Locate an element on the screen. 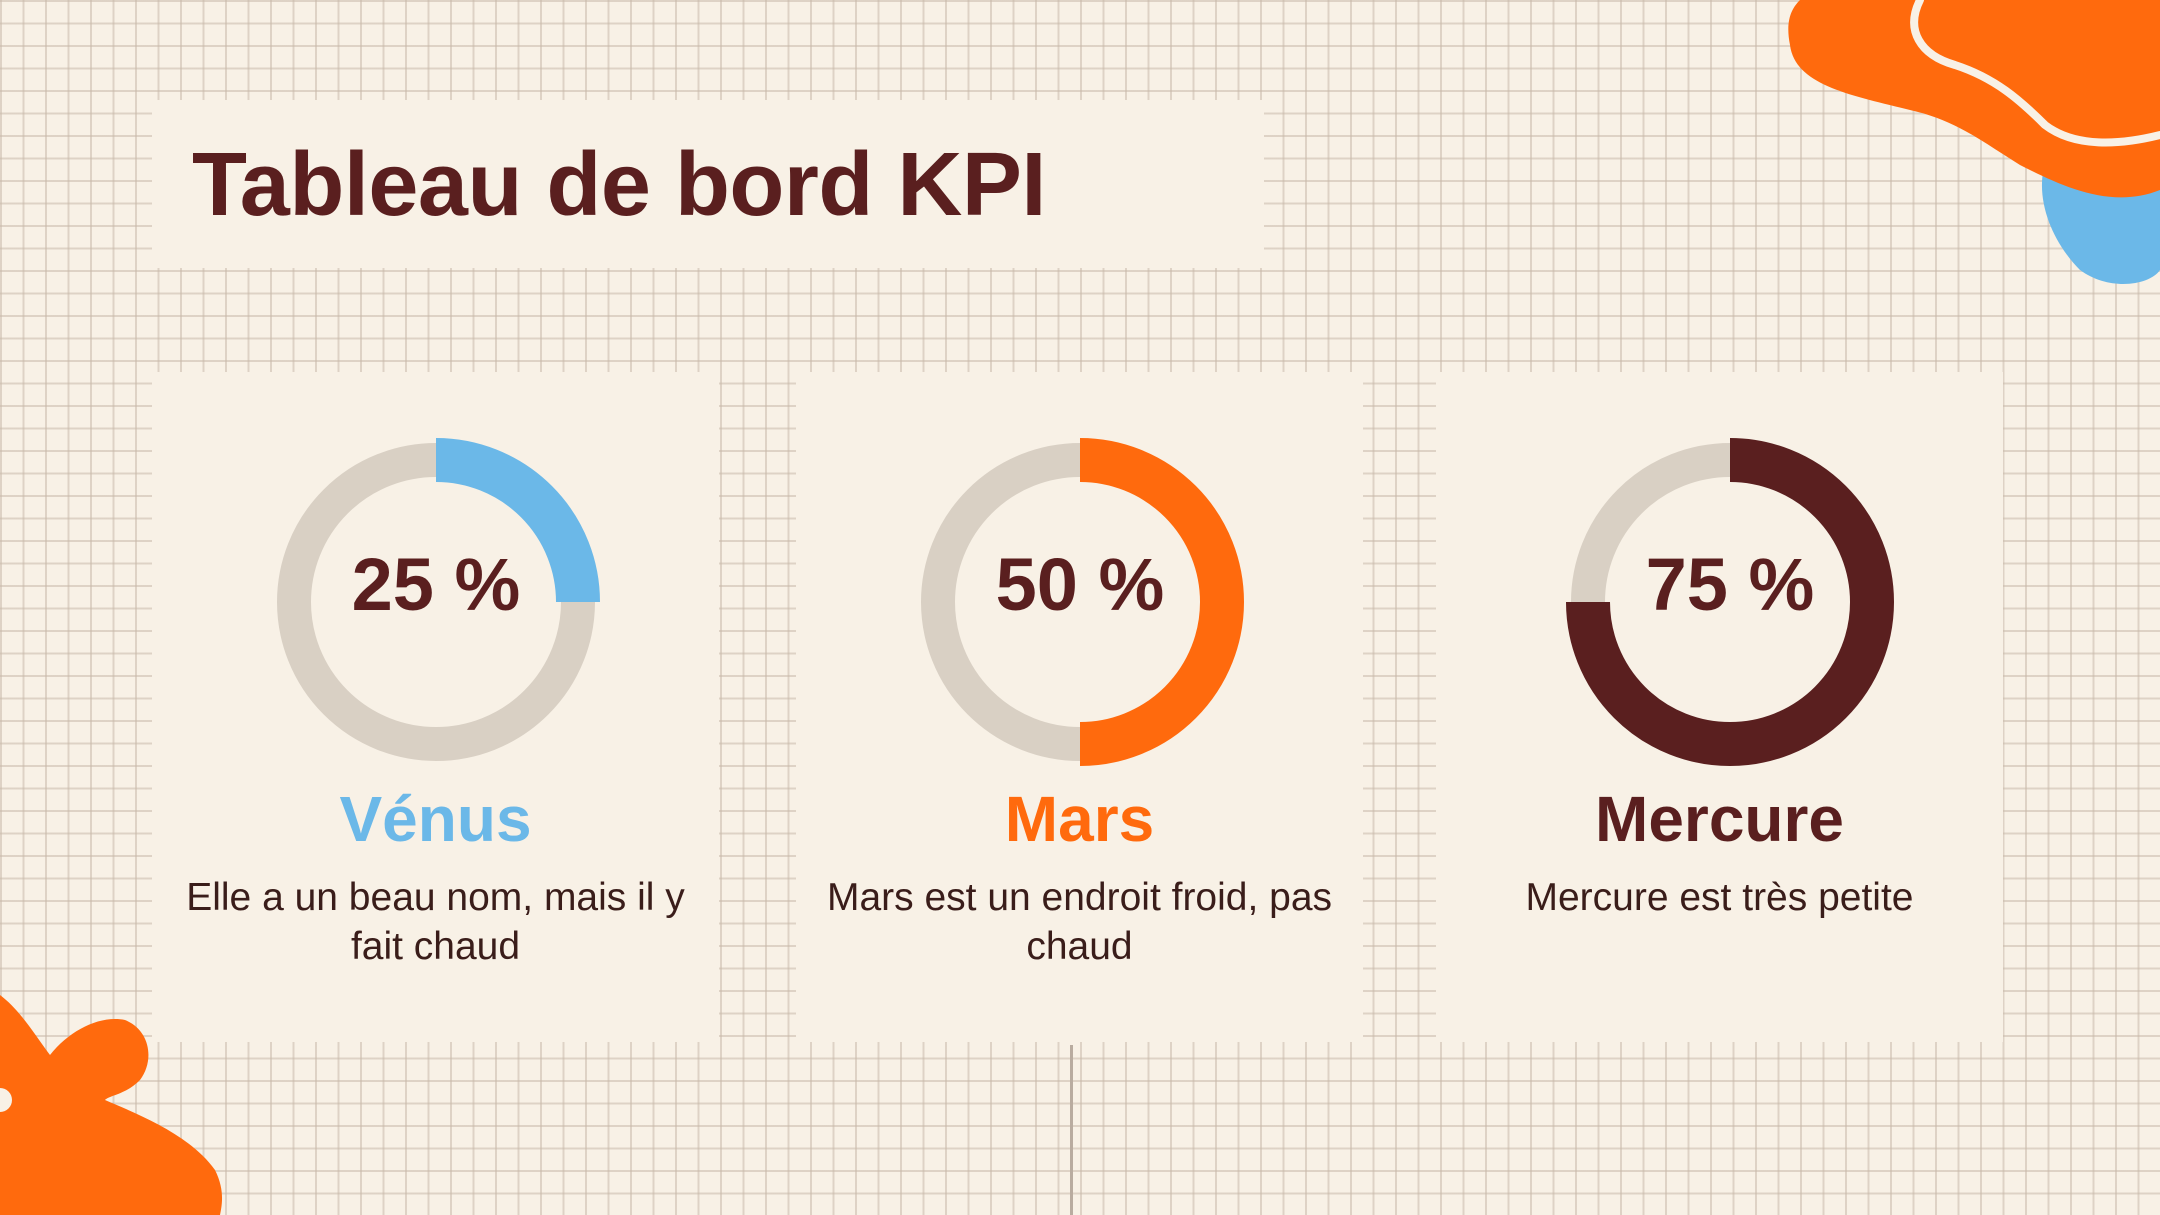 The image size is (2160, 1215). gauge-value-mars: 50 % is located at coordinates (1080, 584).